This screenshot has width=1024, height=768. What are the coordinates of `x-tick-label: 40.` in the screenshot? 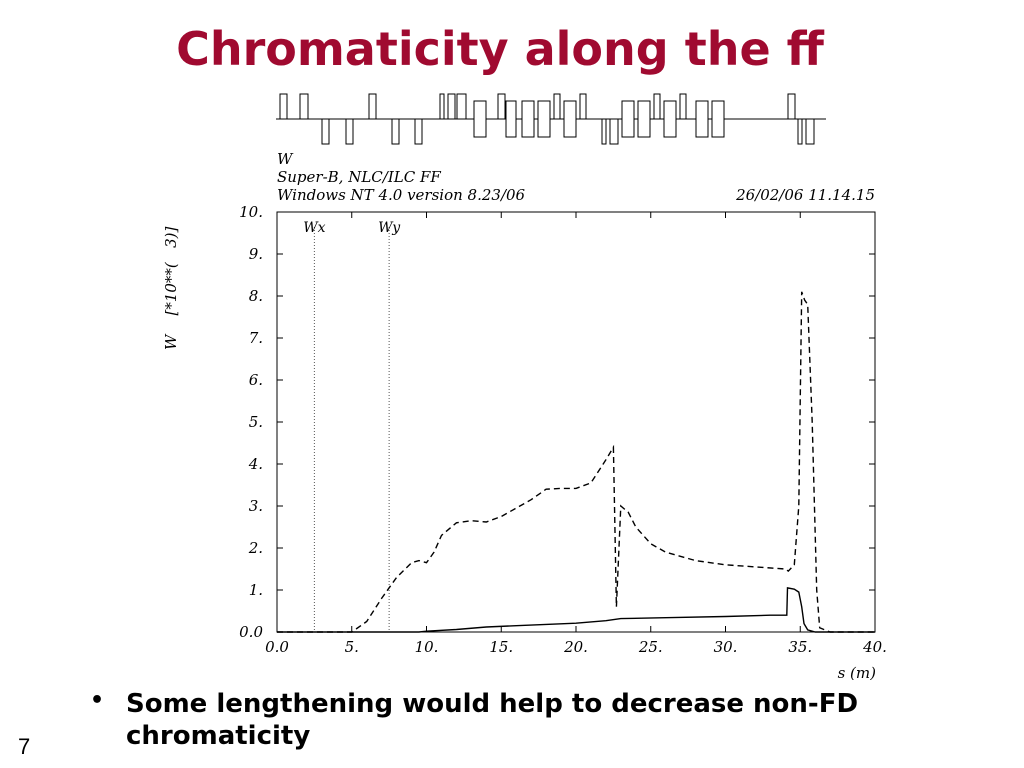 It's located at (874, 647).